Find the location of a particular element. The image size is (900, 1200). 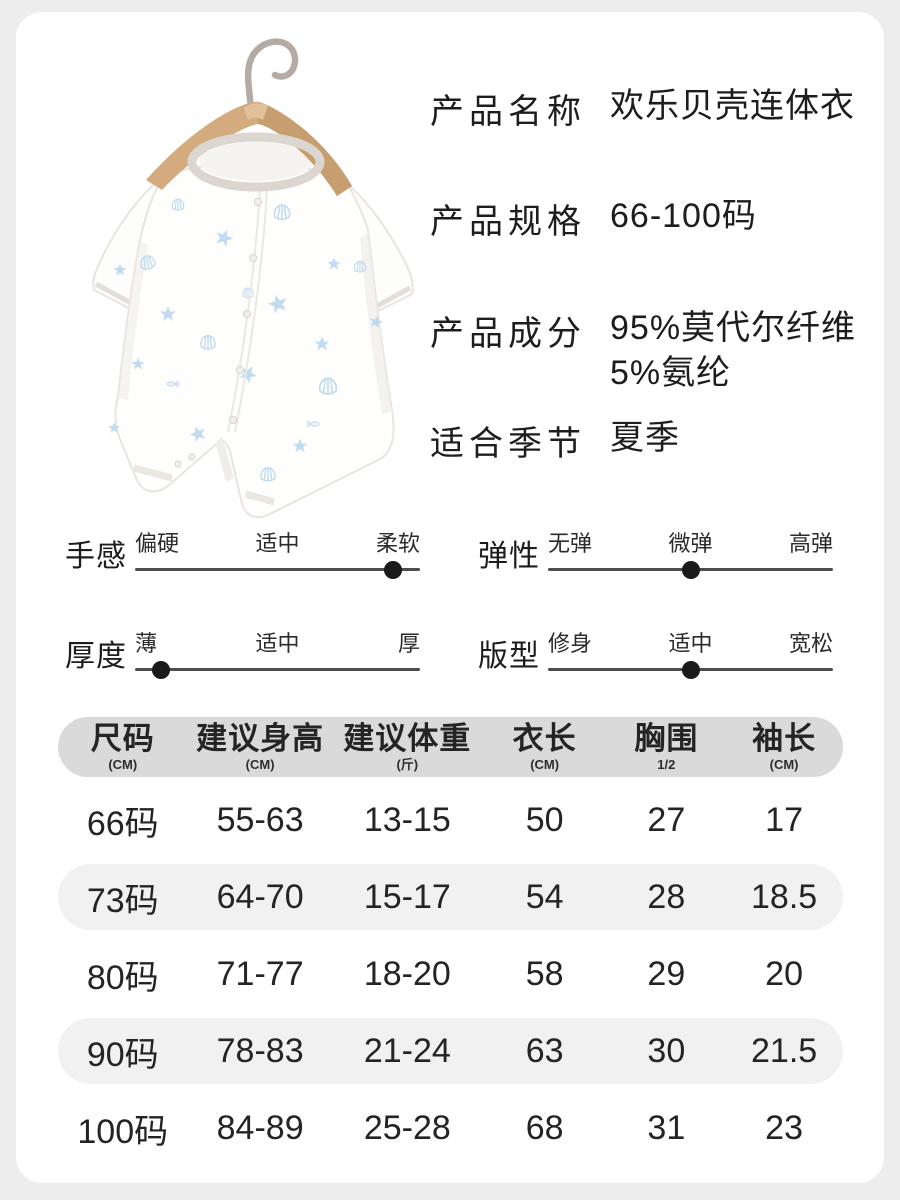

attr-options: 薄 适中 厚 is located at coordinates (277, 642).